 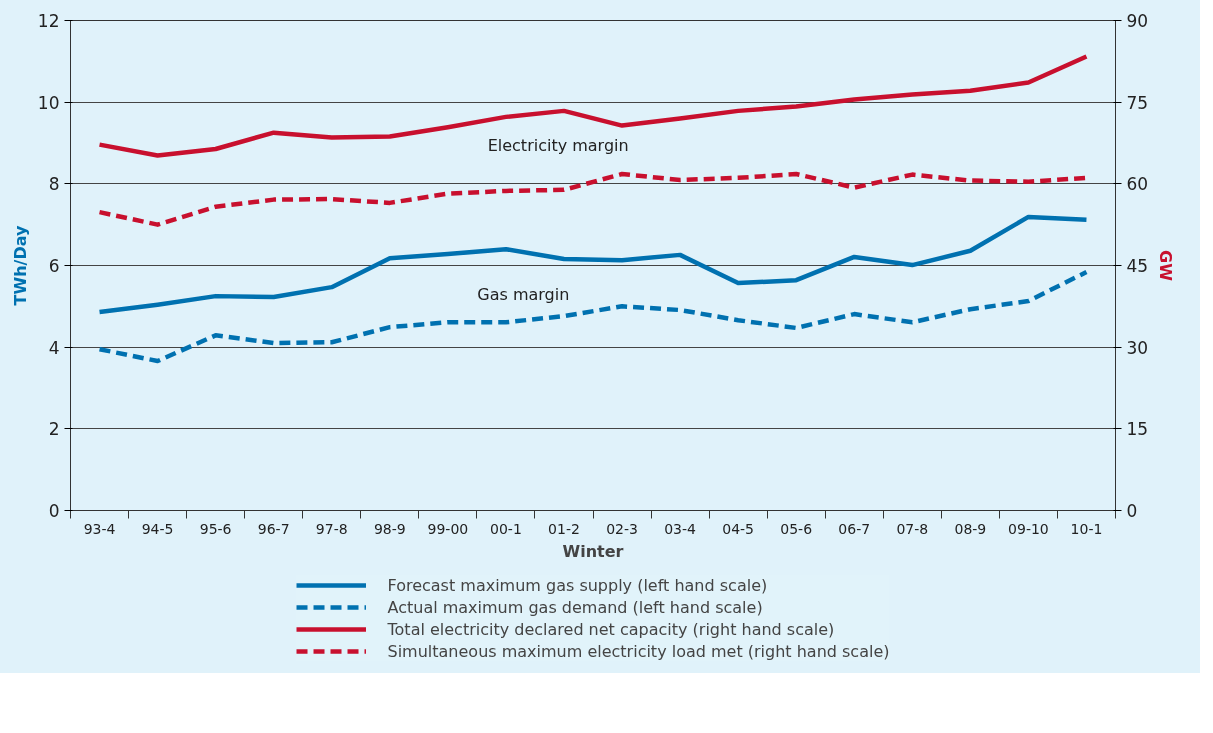 I want to click on x-tick-label: 93-4, so click(x=99, y=528).